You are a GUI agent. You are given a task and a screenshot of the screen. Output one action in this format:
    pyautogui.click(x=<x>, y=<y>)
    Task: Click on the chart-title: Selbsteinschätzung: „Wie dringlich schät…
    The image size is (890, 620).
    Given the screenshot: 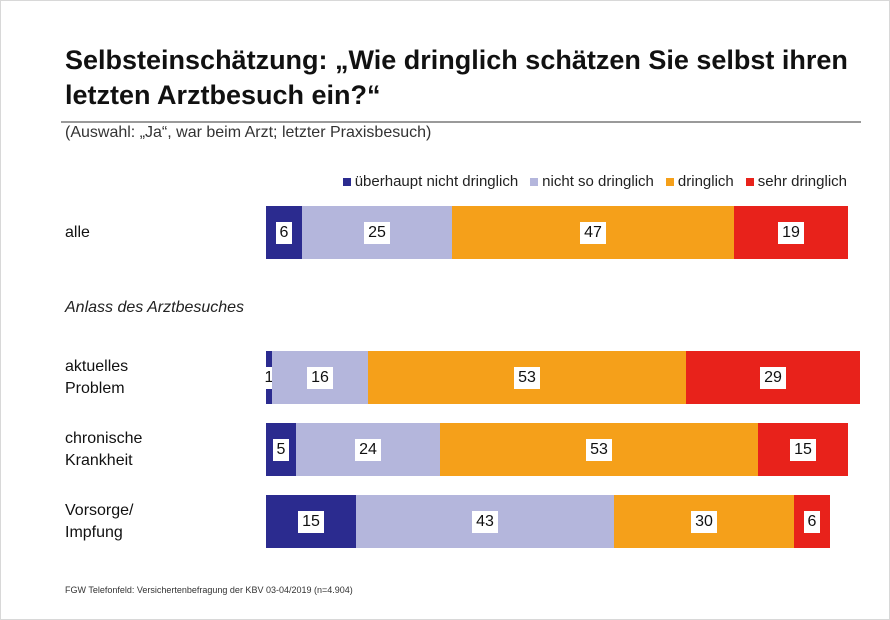 What is the action you would take?
    pyautogui.click(x=456, y=77)
    